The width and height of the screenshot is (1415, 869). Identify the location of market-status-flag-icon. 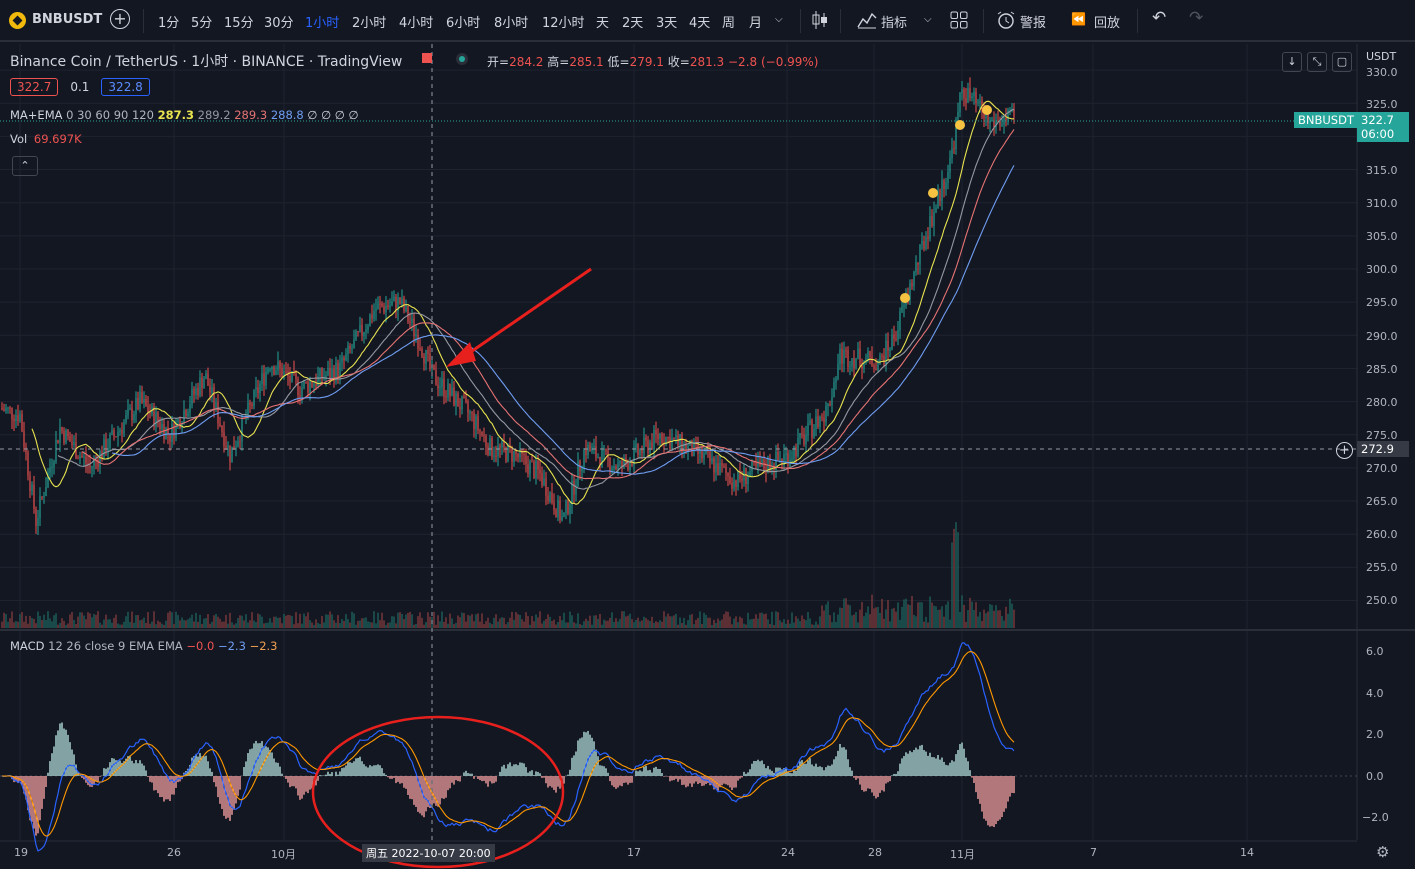
(427, 58).